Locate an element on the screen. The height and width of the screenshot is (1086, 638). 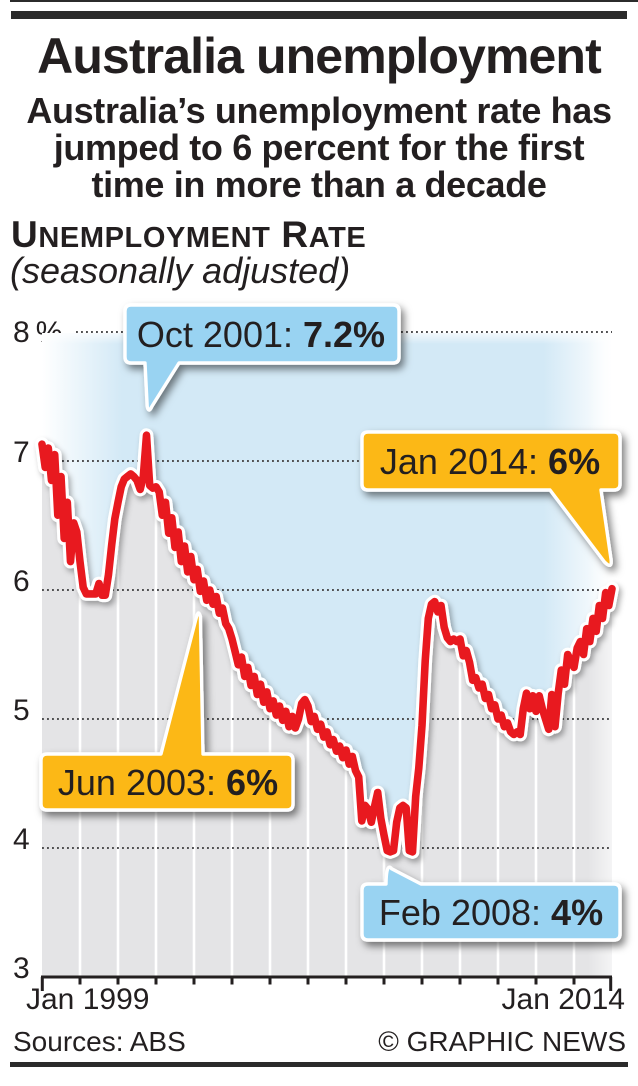
svg-text: Feb 2008: 4% is located at coordinates (491, 912).